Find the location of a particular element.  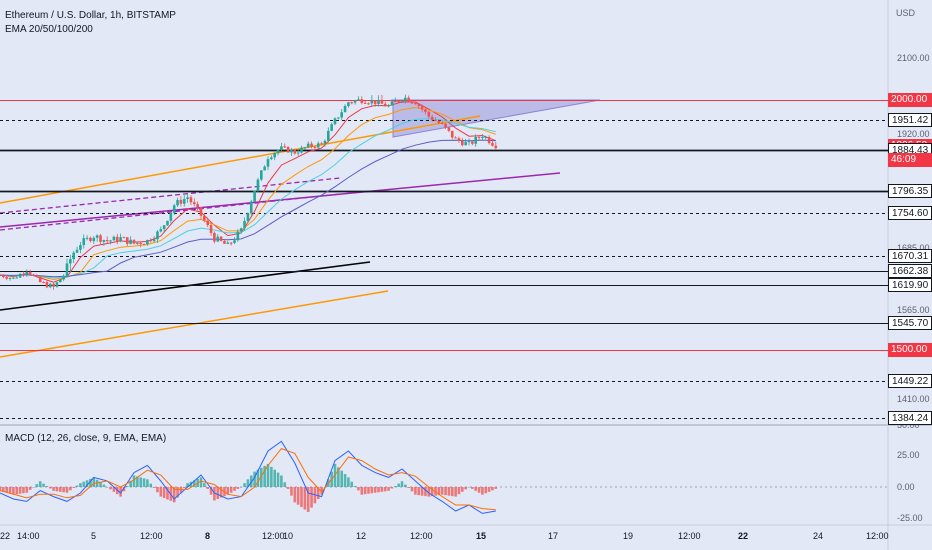

price-label-1384.24: 1384.24 is located at coordinates (910, 418).